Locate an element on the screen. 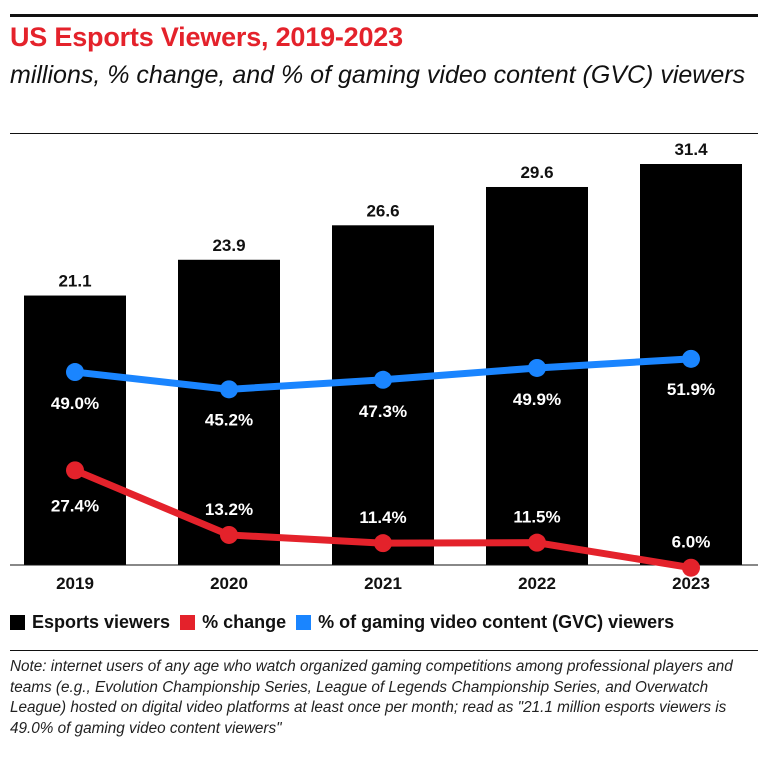 The height and width of the screenshot is (764, 767). bar-label-2023: 31.4 is located at coordinates (691, 149).